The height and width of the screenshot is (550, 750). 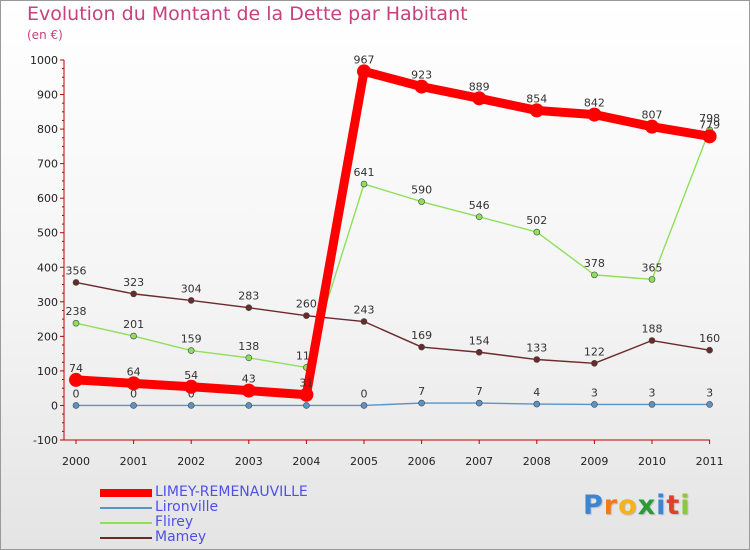 I want to click on data-label: 889, so click(x=479, y=86).